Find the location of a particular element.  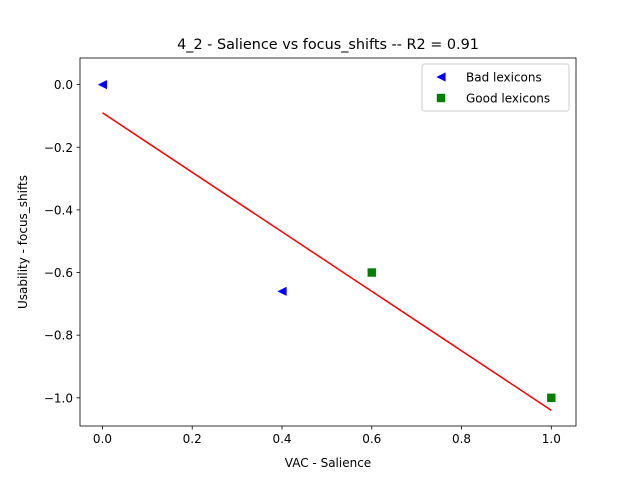

legend-box is located at coordinates (495, 87).